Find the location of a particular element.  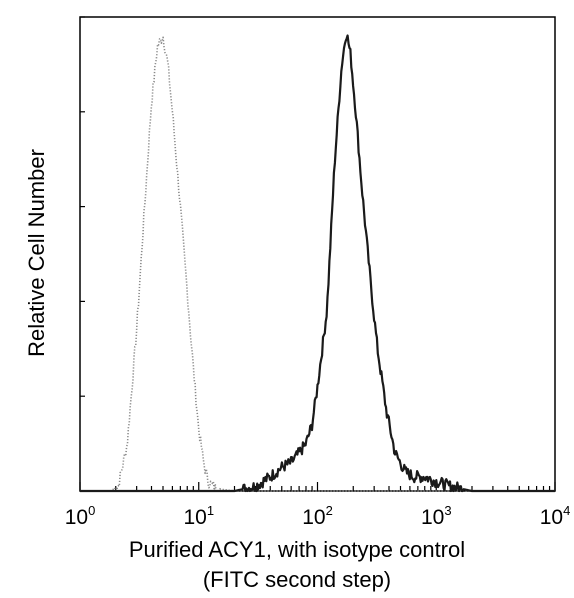

x-axis-title-line-2: (FITC second step) is located at coordinates (297, 579).